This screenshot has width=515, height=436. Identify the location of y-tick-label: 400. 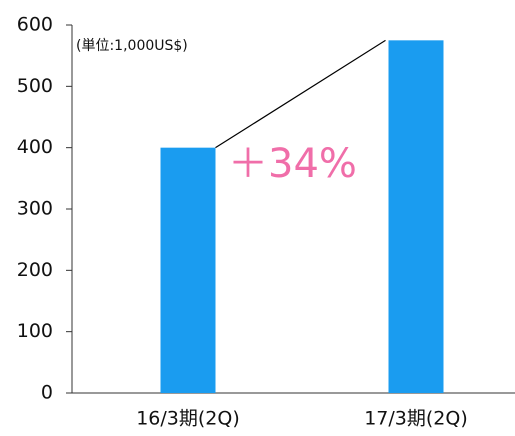
(35, 147).